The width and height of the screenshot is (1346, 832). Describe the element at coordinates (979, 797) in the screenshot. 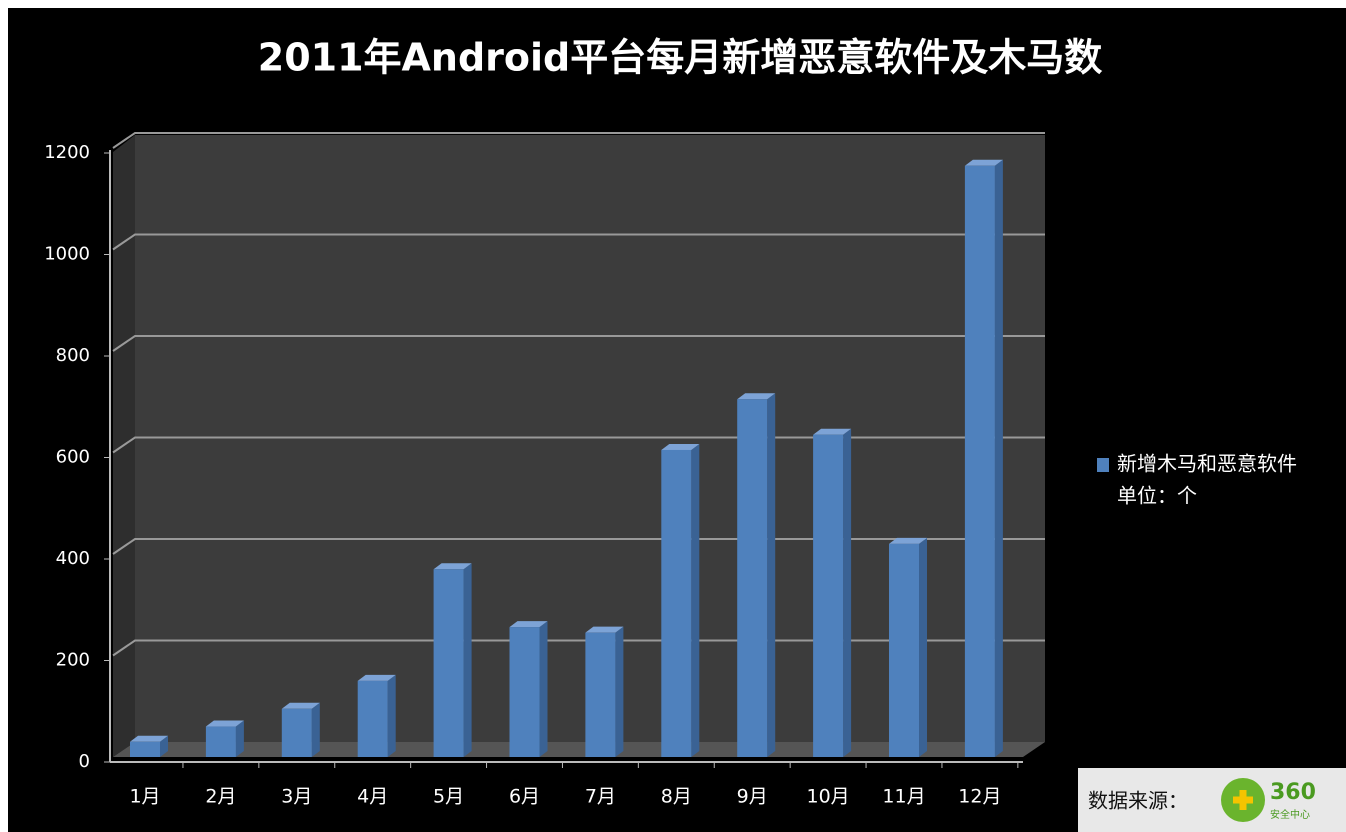

I see `x-tick-label: 12月` at that location.